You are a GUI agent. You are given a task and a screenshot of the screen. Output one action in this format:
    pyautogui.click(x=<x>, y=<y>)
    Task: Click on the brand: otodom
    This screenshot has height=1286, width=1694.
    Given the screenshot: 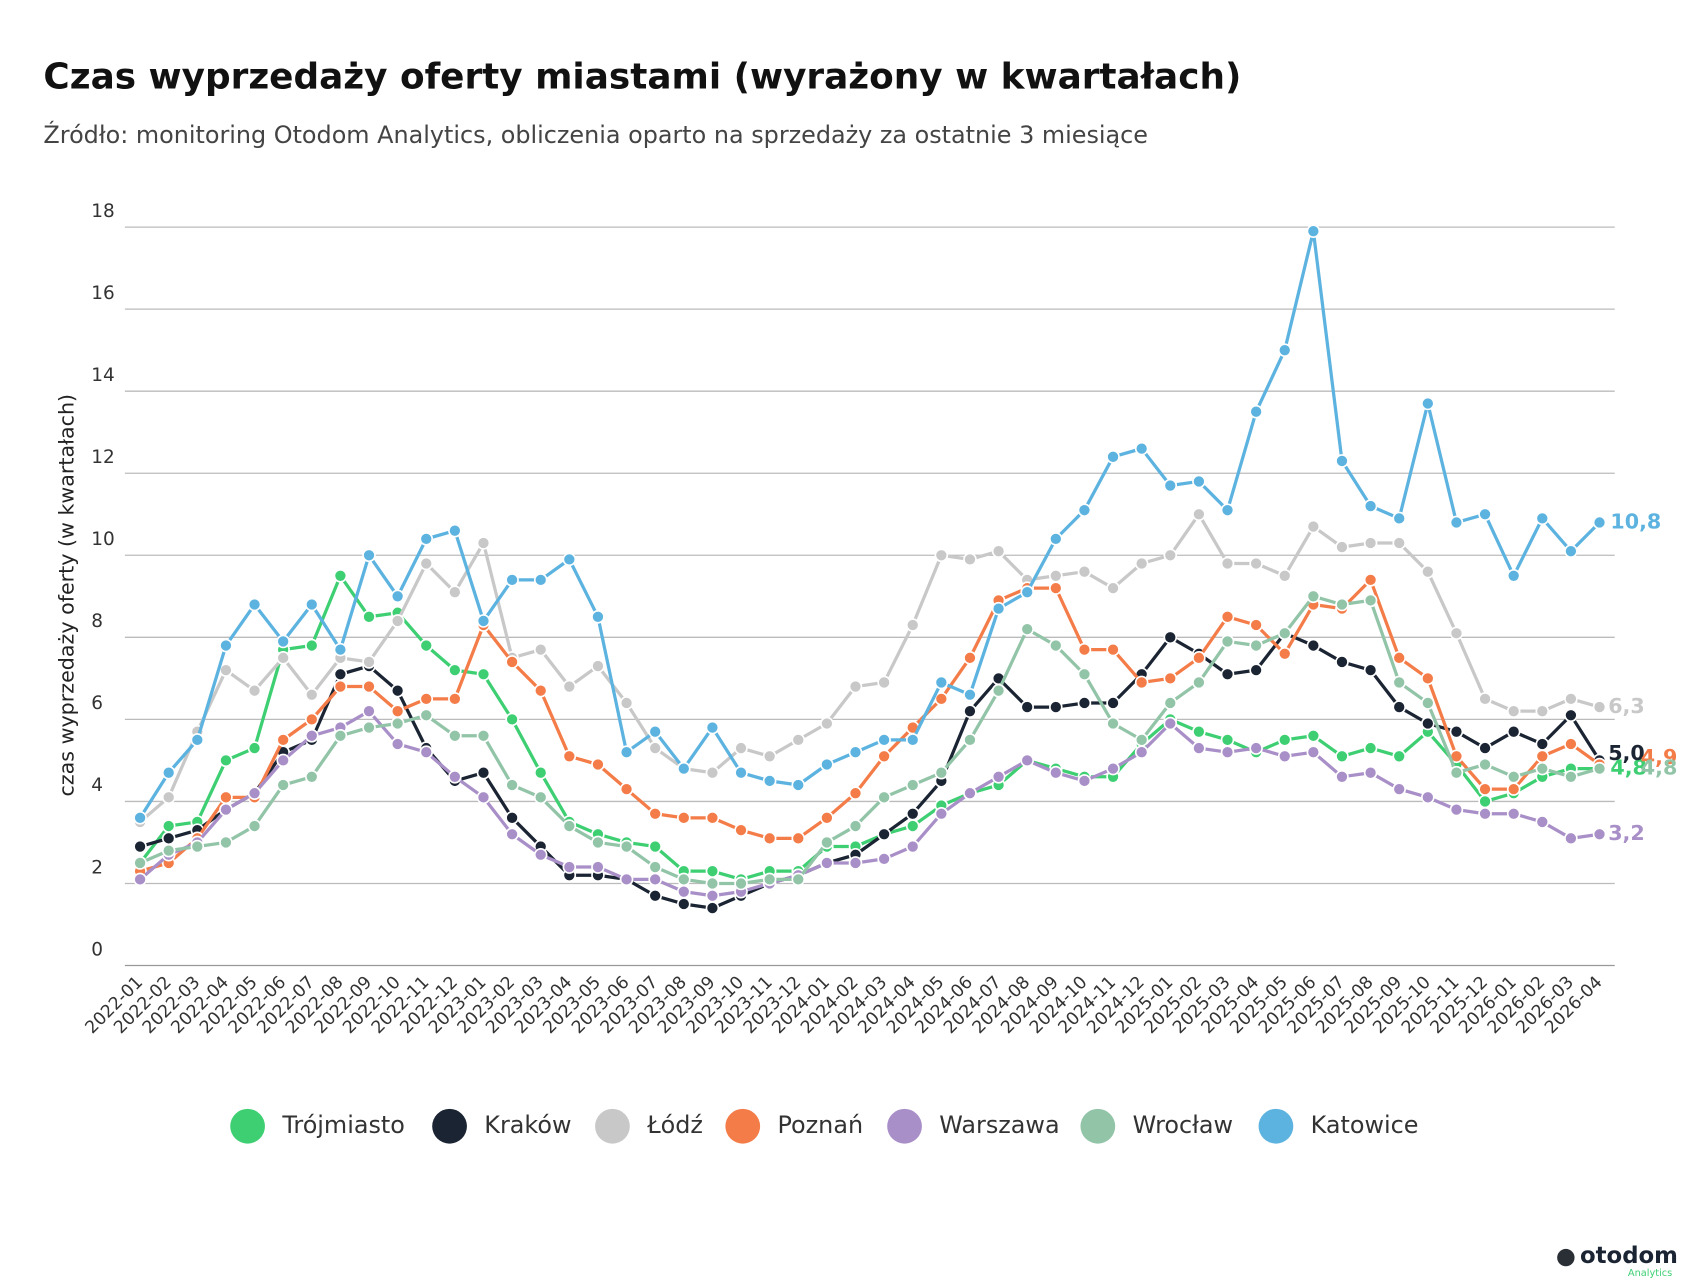 What is the action you would take?
    pyautogui.click(x=1629, y=1256)
    